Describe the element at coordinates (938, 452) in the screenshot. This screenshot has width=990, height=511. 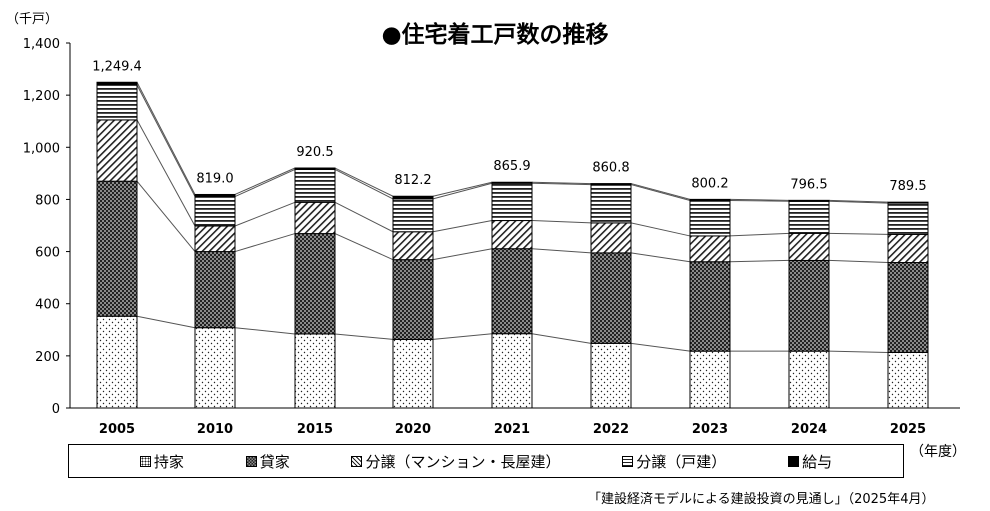
I see `x-axis-unit-label: （年度）` at that location.